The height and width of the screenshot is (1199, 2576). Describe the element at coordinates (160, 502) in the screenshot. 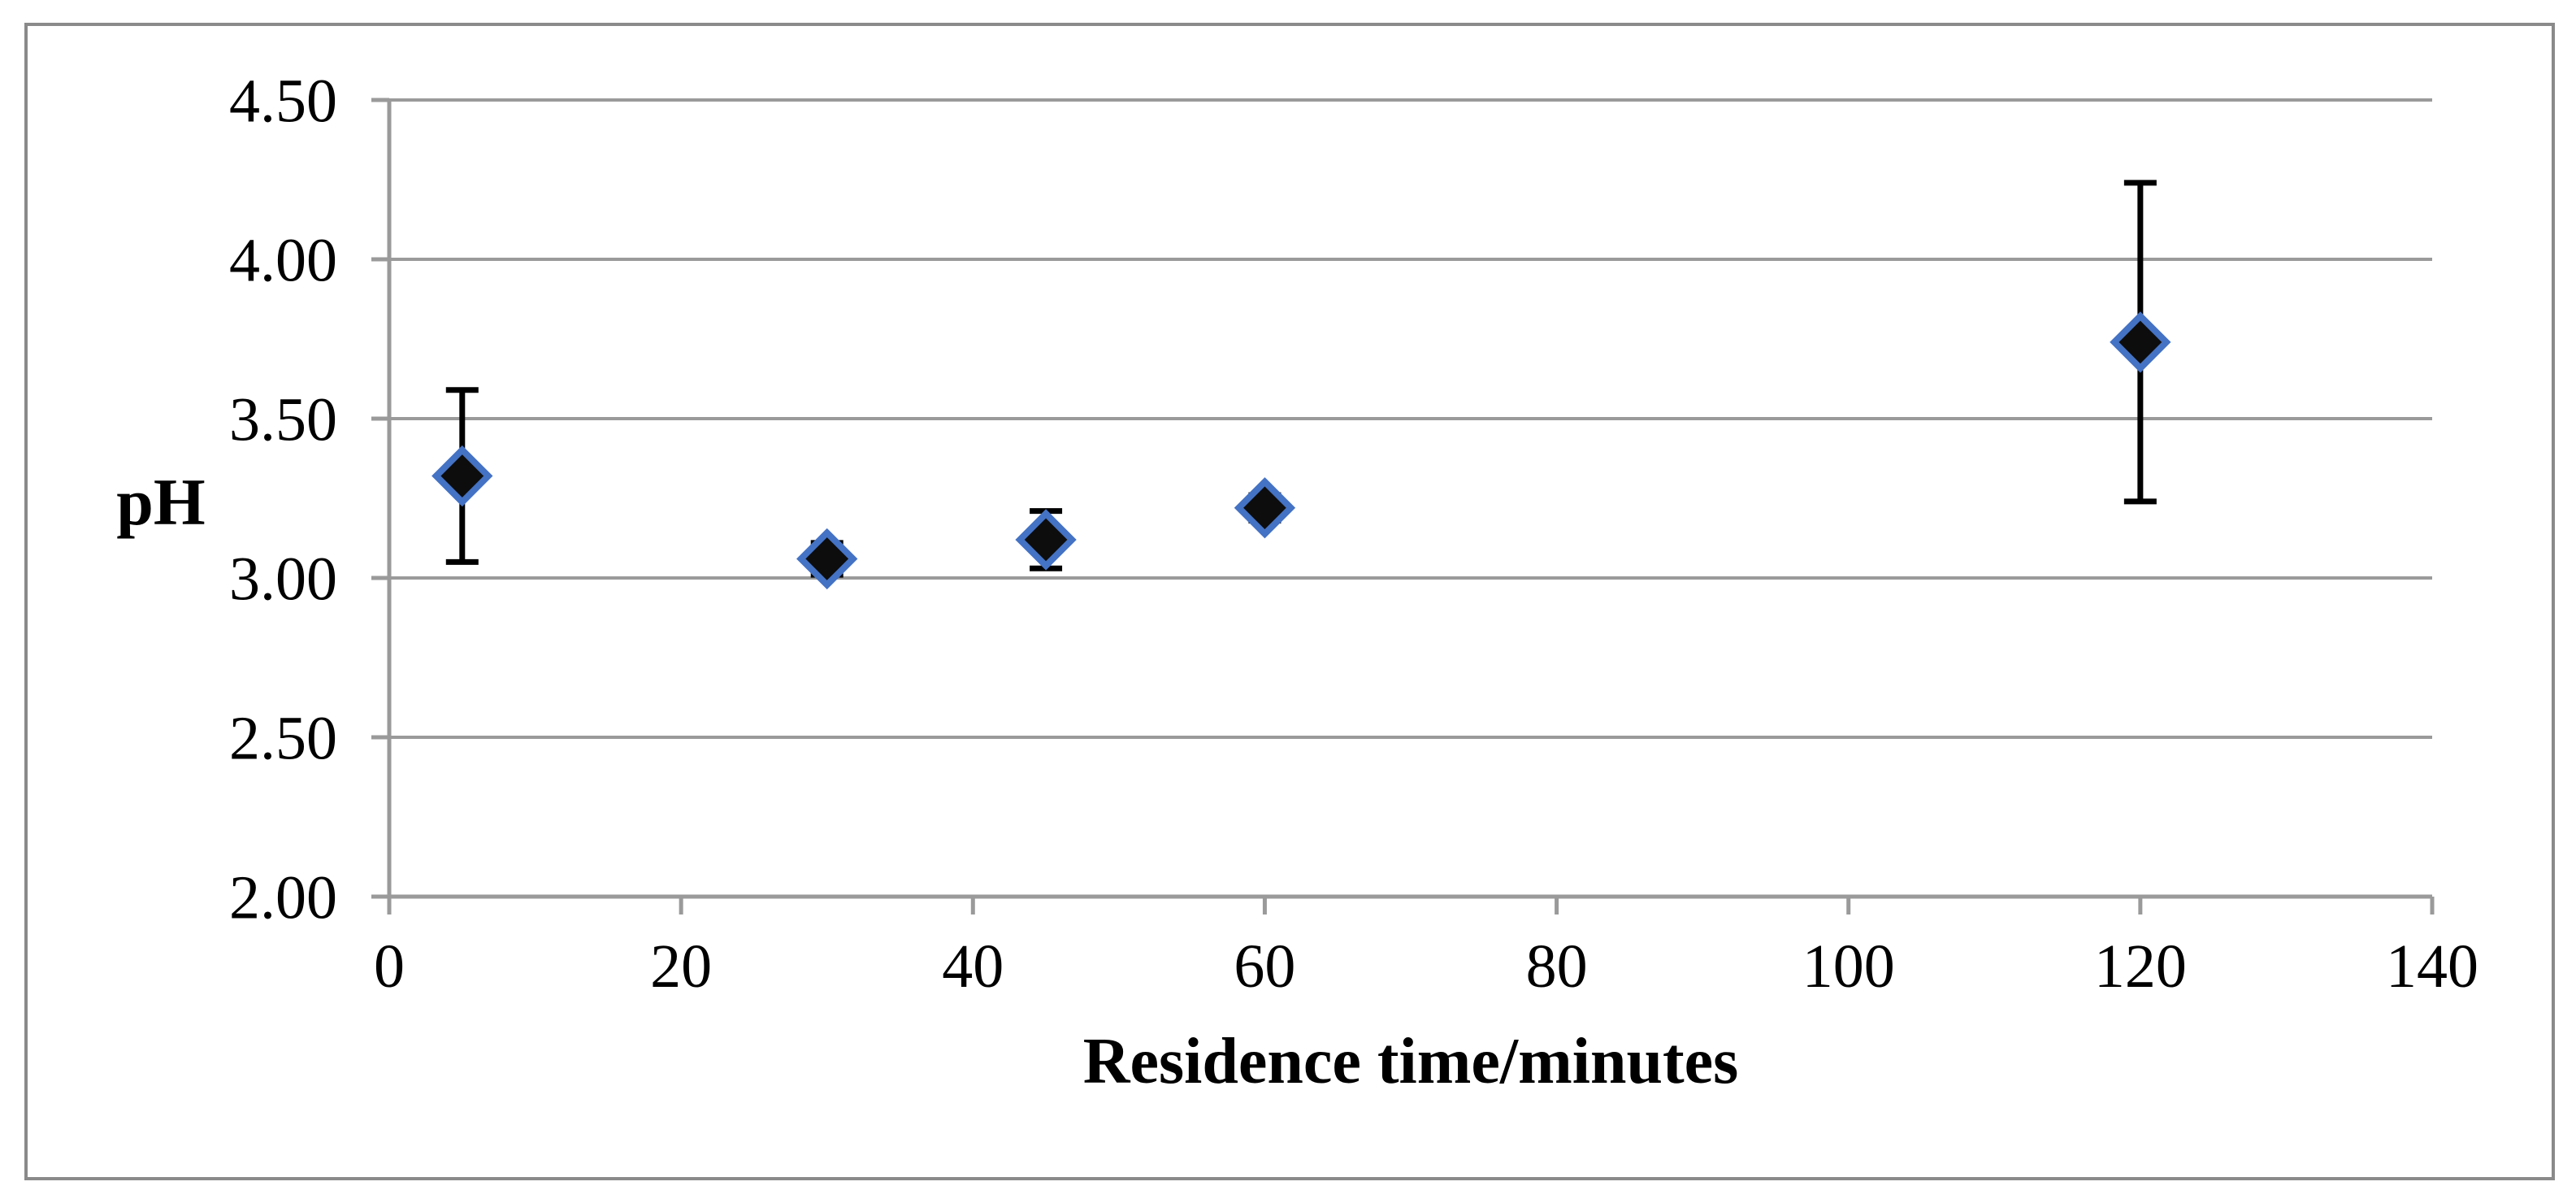

I see `y-axis-title: pH` at that location.